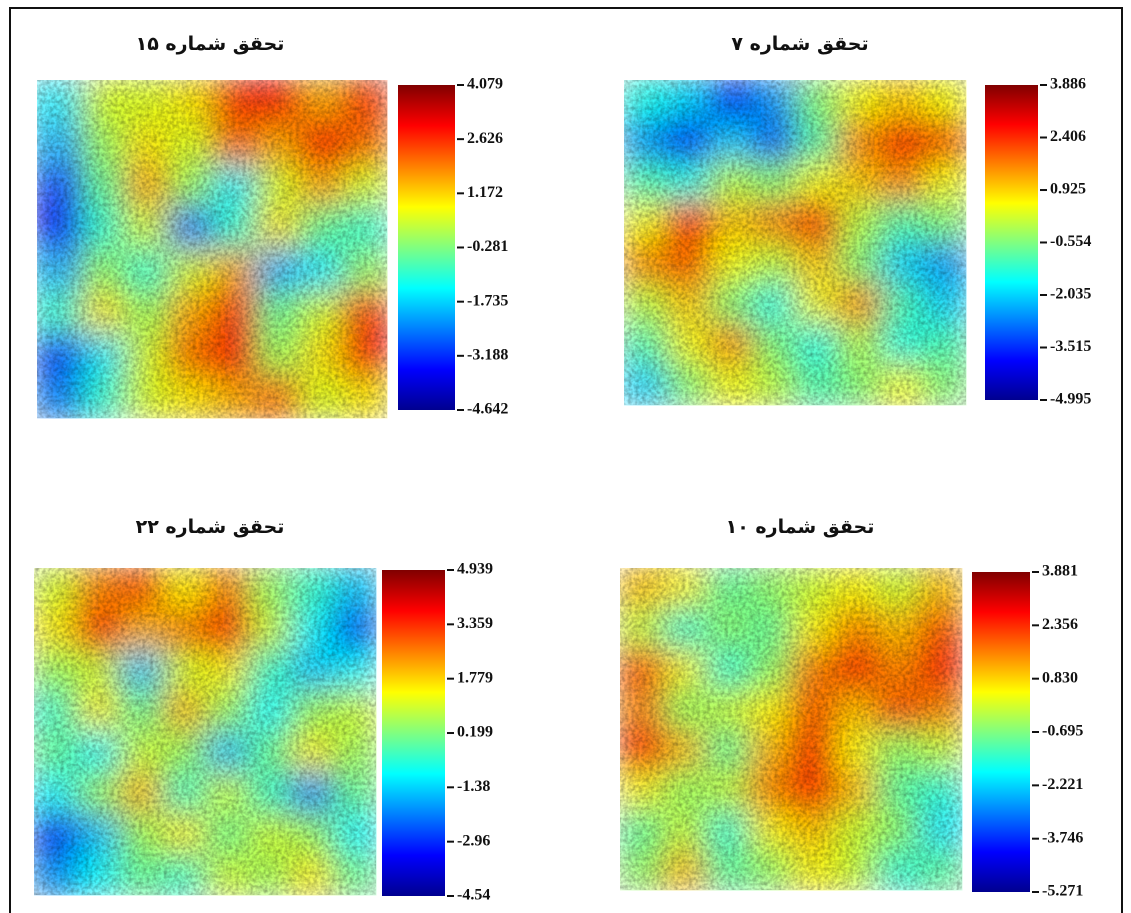 The image size is (1131, 913). Describe the element at coordinates (487, 354) in the screenshot. I see `colorbar-tick-label: -3.188` at that location.